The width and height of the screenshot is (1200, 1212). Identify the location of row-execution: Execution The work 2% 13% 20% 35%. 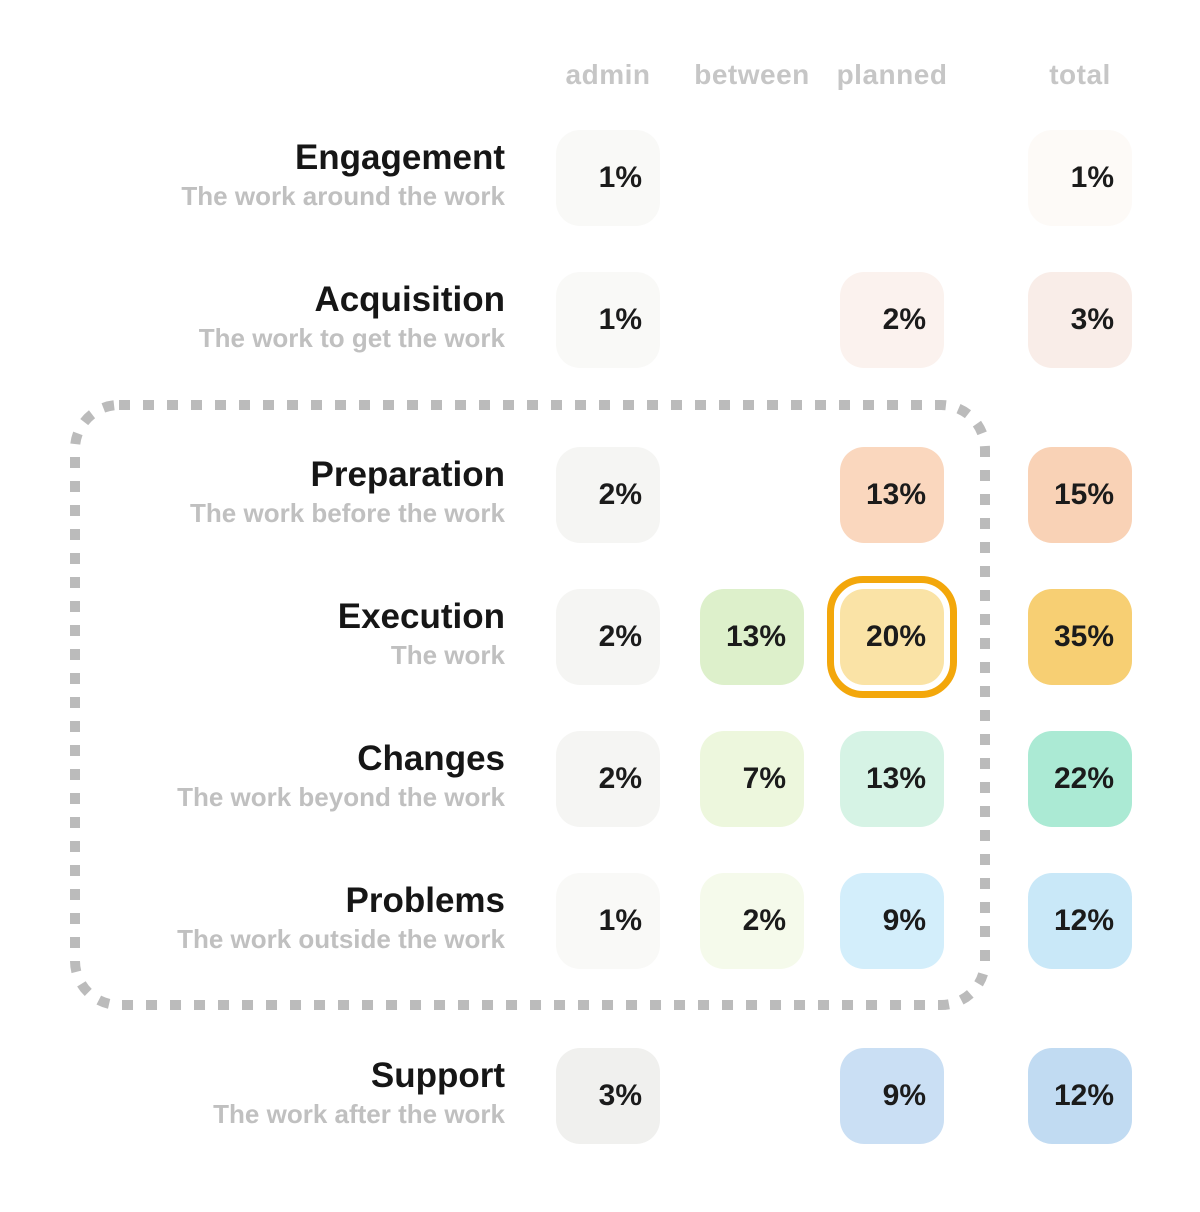
(600, 637).